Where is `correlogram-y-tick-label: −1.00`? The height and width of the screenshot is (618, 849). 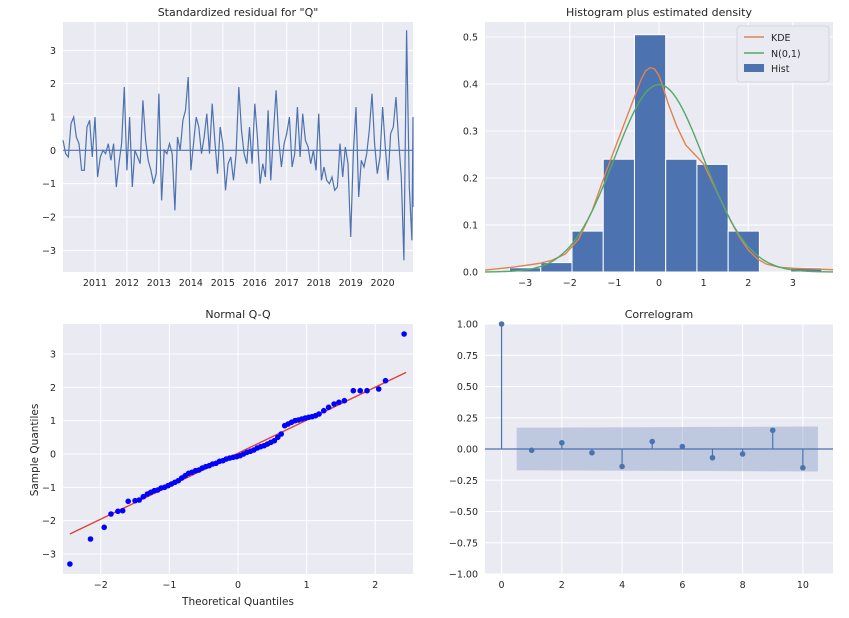
correlogram-y-tick-label: −1.00 is located at coordinates (463, 575).